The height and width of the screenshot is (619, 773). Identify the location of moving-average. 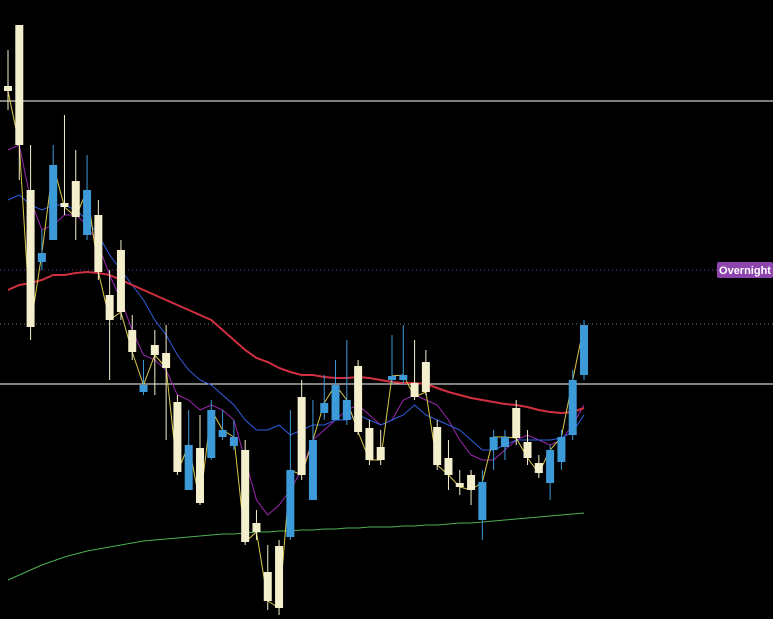
(296, 546).